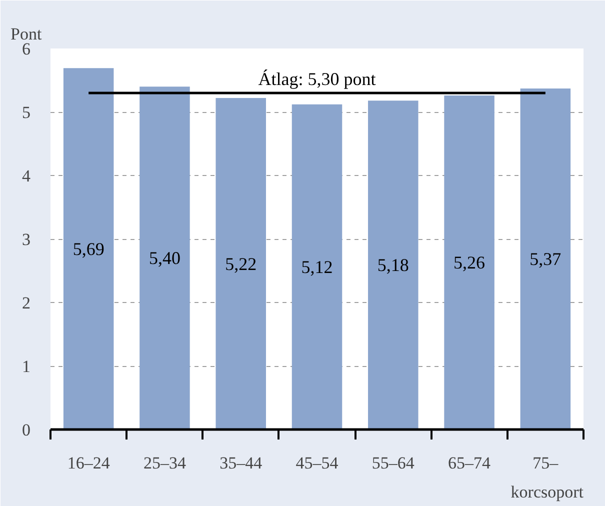  Describe the element at coordinates (241, 264) in the screenshot. I see `data-label: 5,22` at that location.